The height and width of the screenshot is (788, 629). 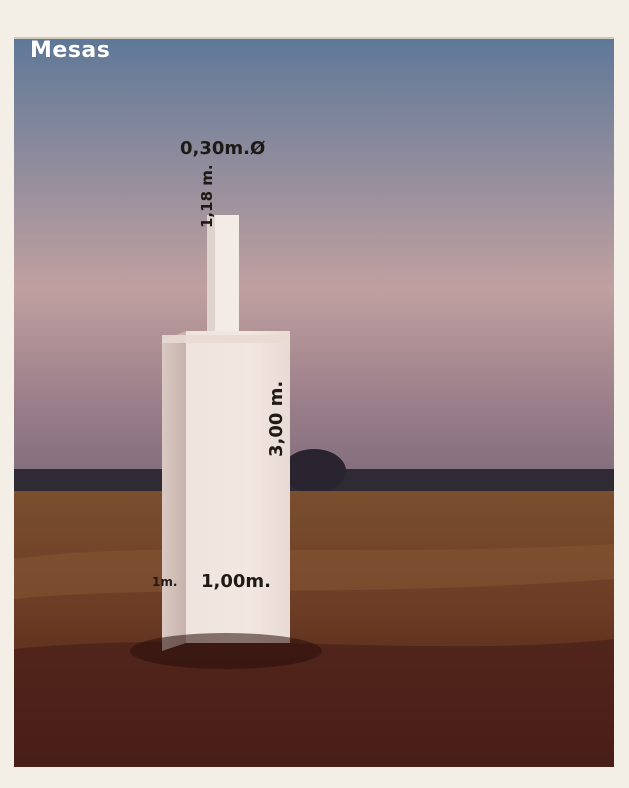 What do you see at coordinates (165, 582) in the screenshot?
I see `block-depth-label: 1m.` at bounding box center [165, 582].